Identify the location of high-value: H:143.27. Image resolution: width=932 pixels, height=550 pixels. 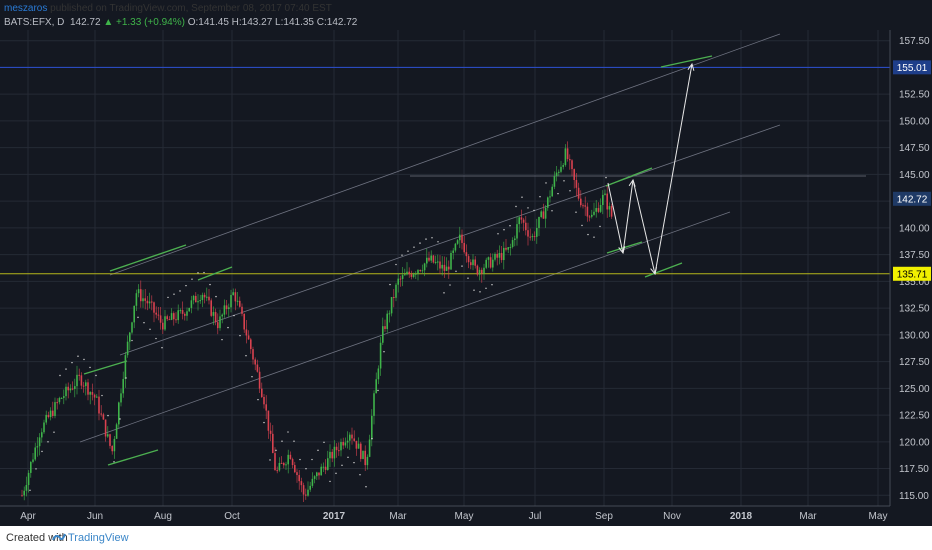
(252, 22).